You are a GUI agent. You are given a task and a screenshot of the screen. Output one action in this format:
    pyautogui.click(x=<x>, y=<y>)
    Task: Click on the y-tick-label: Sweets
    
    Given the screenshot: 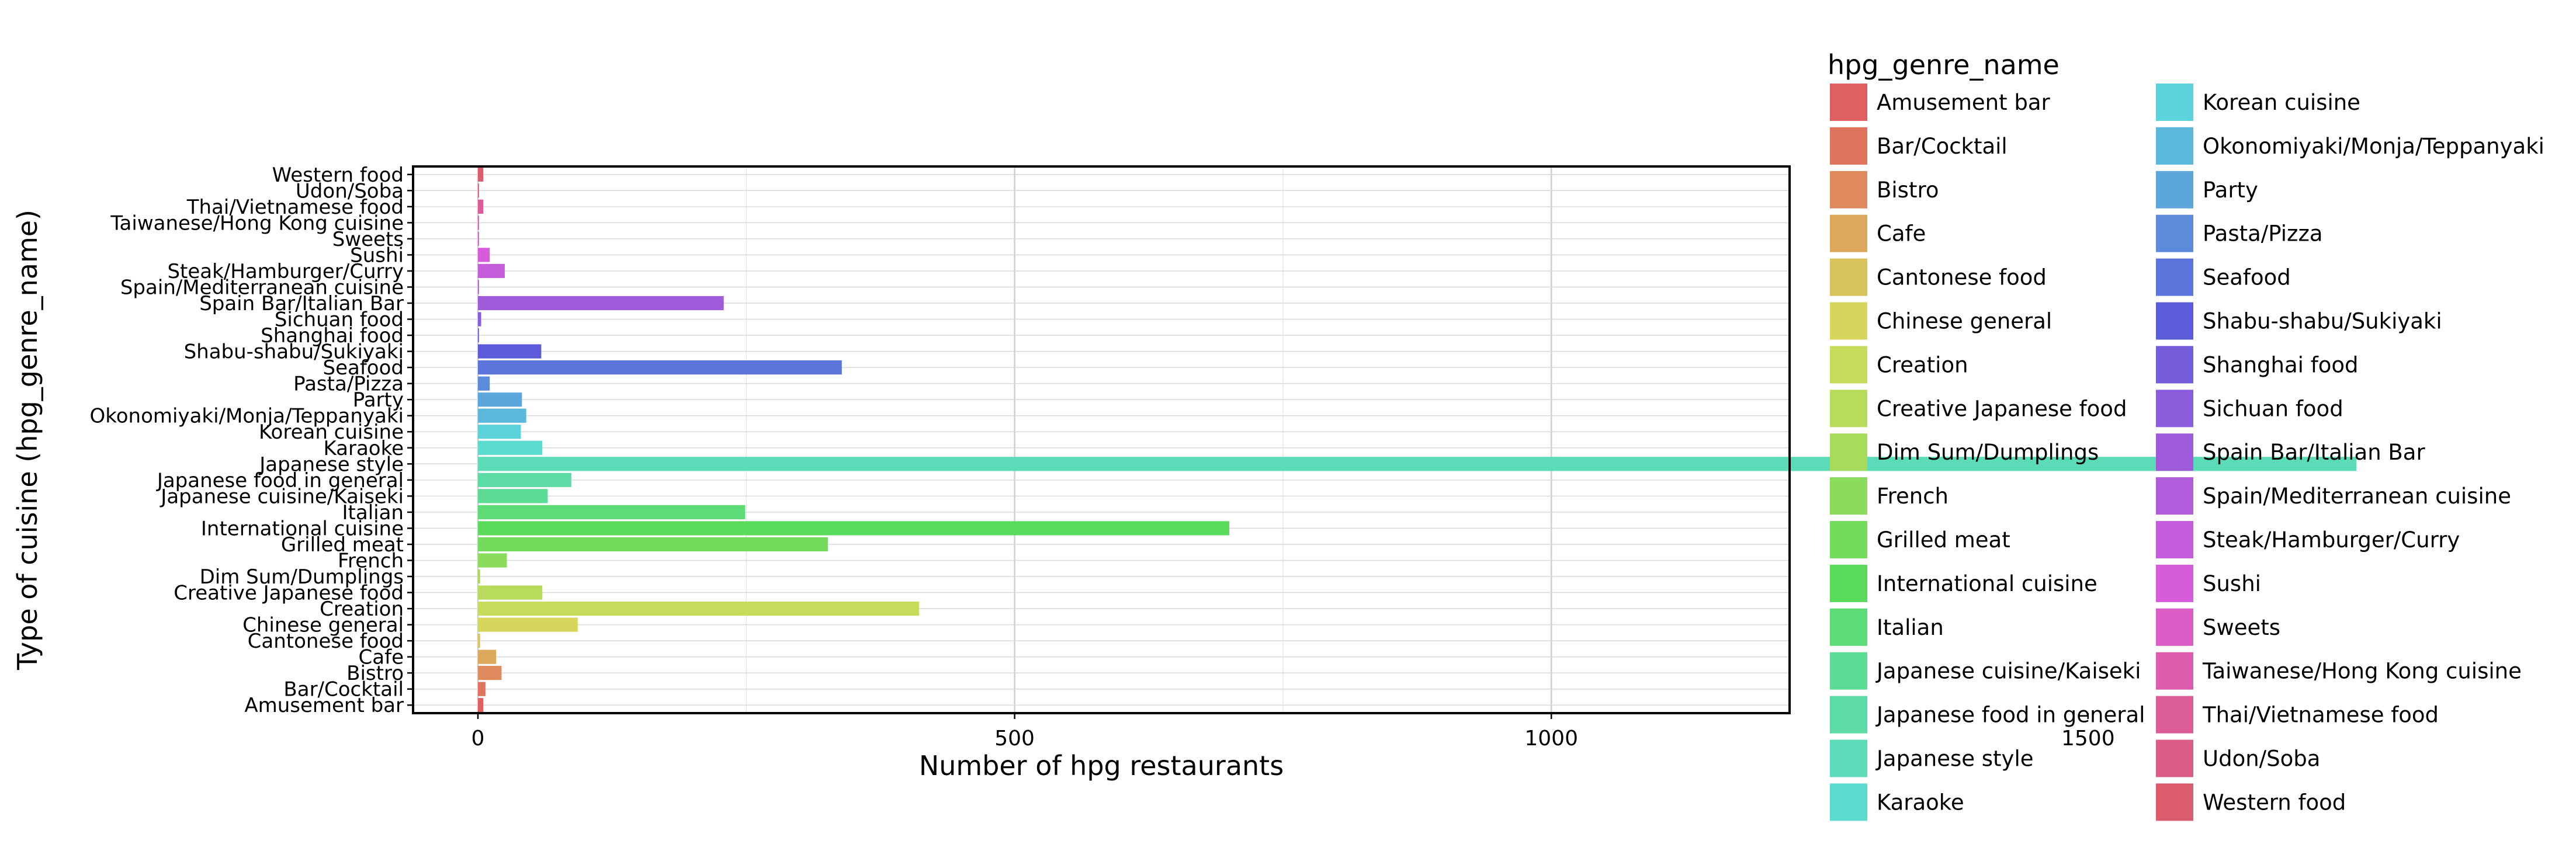 What is the action you would take?
    pyautogui.click(x=368, y=240)
    